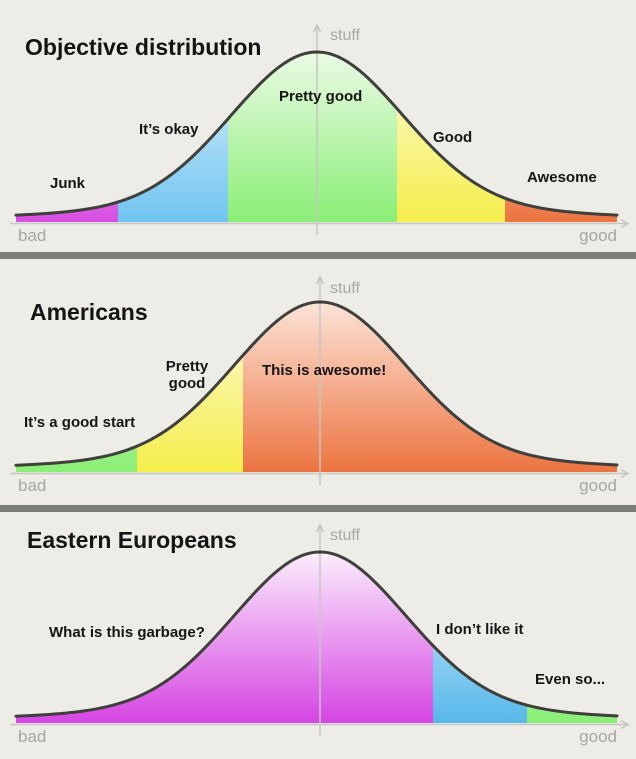 The height and width of the screenshot is (759, 636). What do you see at coordinates (480, 629) in the screenshot?
I see `segment-label-i-dont-like-it: I don’t like it` at bounding box center [480, 629].